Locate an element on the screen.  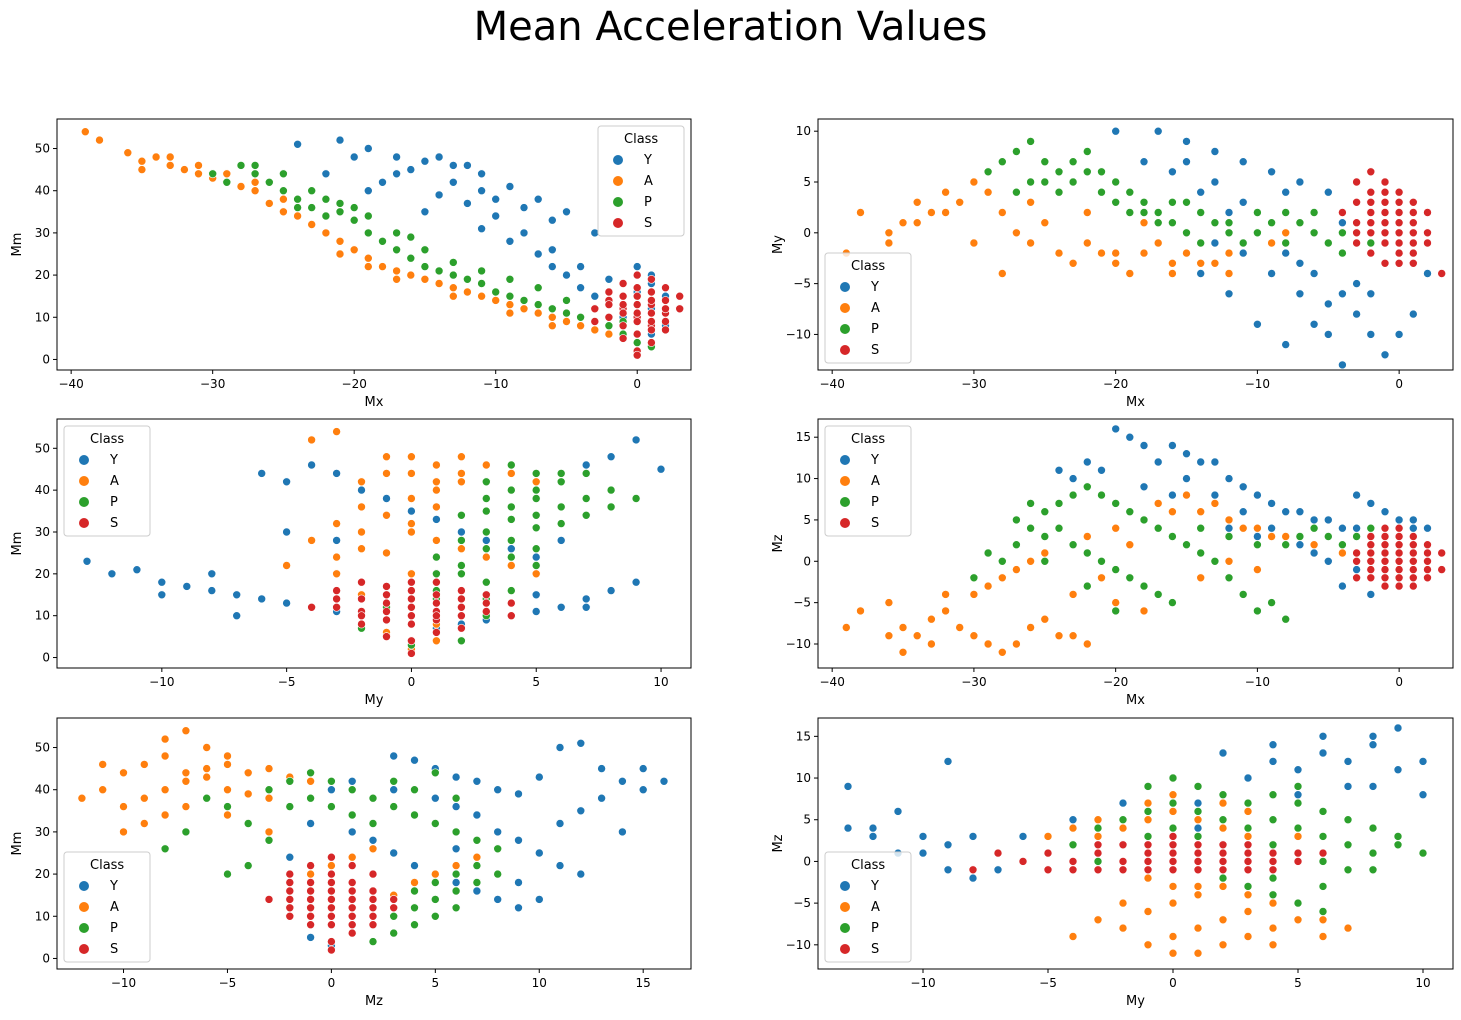
legend-title: Class is located at coordinates (868, 266).